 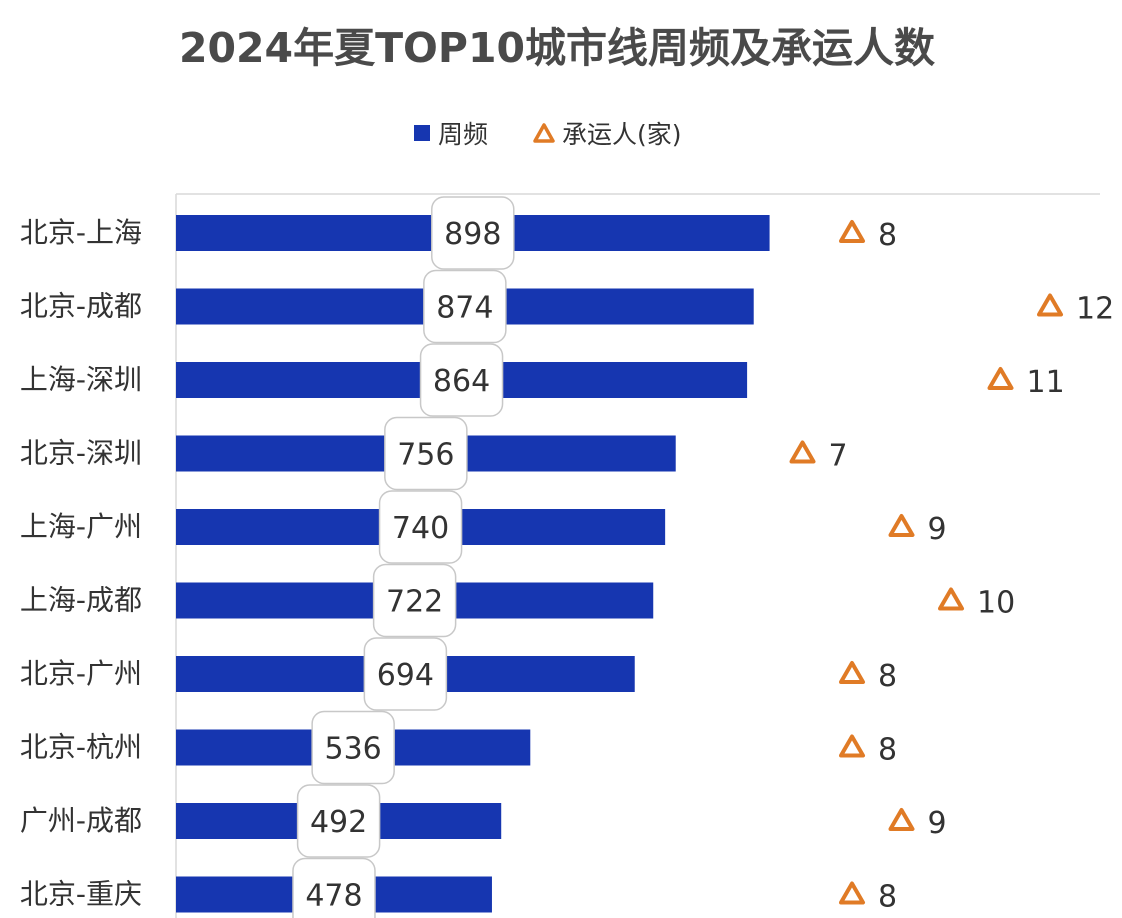 What do you see at coordinates (622, 134) in the screenshot?
I see `legend-label-triangle: 承运人(家)` at bounding box center [622, 134].